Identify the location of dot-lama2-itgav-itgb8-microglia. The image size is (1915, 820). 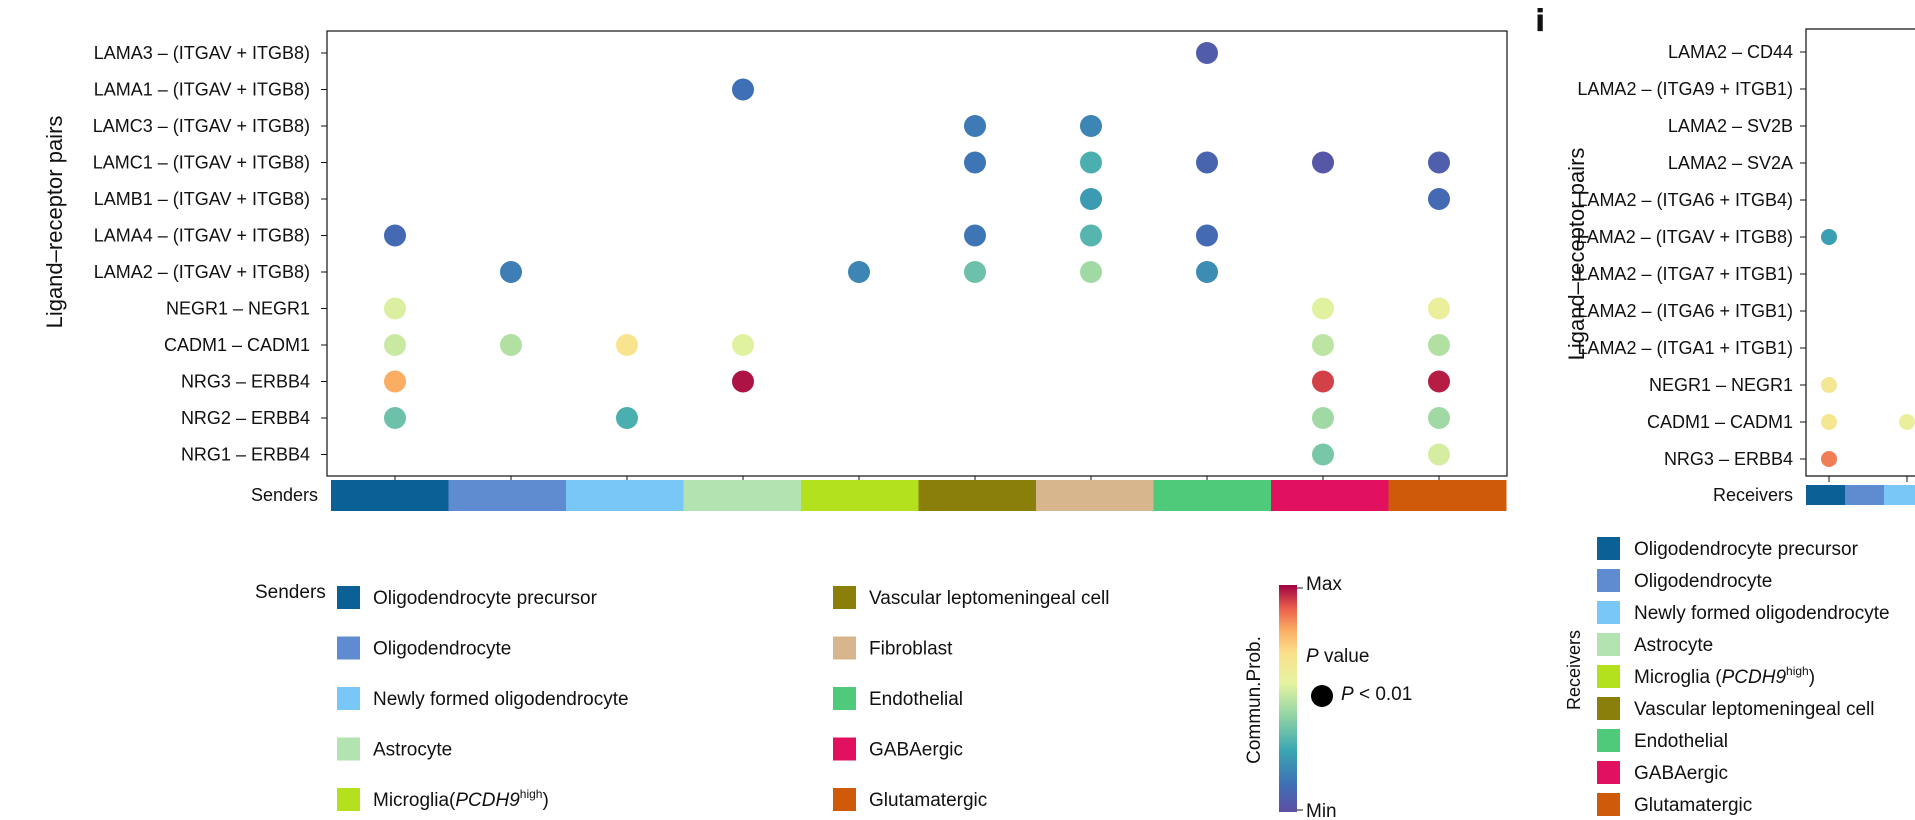
(859, 272).